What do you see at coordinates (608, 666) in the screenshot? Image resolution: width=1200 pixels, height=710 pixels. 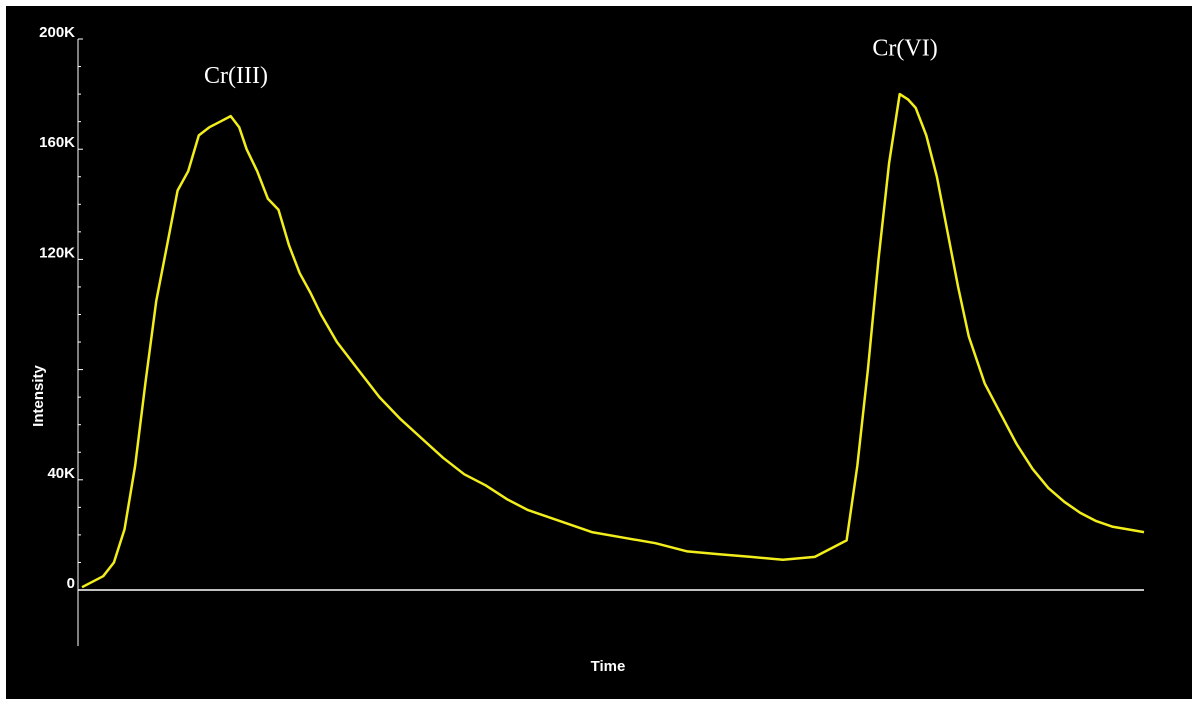 I see `x-axis-title: Time` at bounding box center [608, 666].